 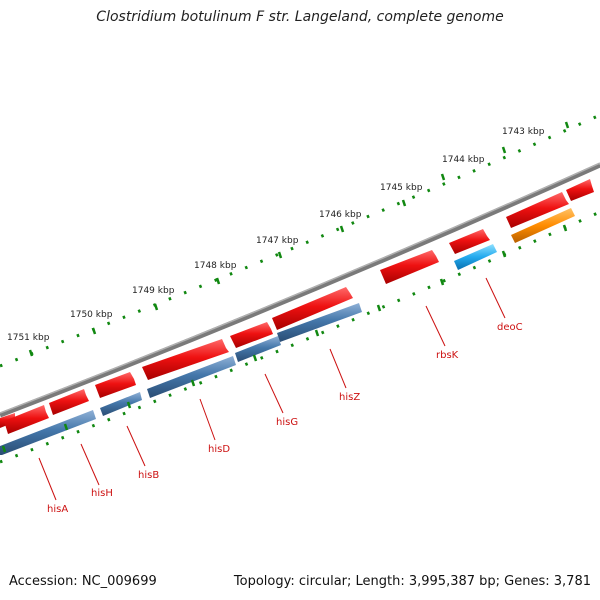 What do you see at coordinates (215, 266) in the screenshot?
I see `kbp-label-1748: 1748 kbp` at bounding box center [215, 266].